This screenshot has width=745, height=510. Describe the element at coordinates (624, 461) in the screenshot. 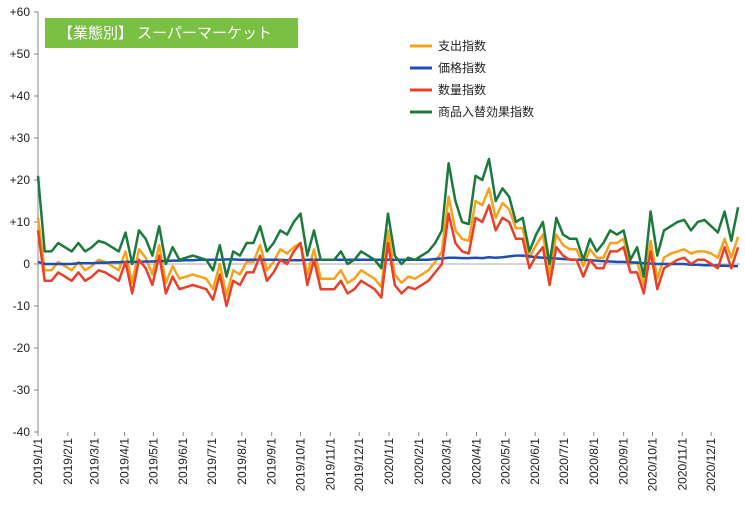

I see `x-tick-label: 2020/9/1` at that location.